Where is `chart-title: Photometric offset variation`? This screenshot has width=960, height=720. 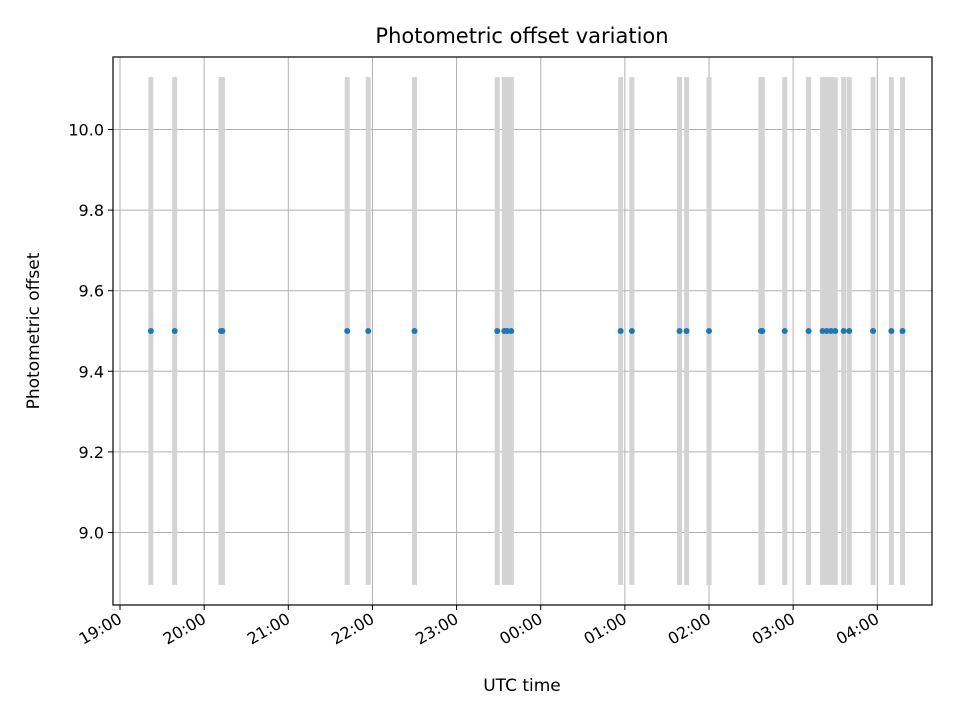
chart-title: Photometric offset variation is located at coordinates (521, 36).